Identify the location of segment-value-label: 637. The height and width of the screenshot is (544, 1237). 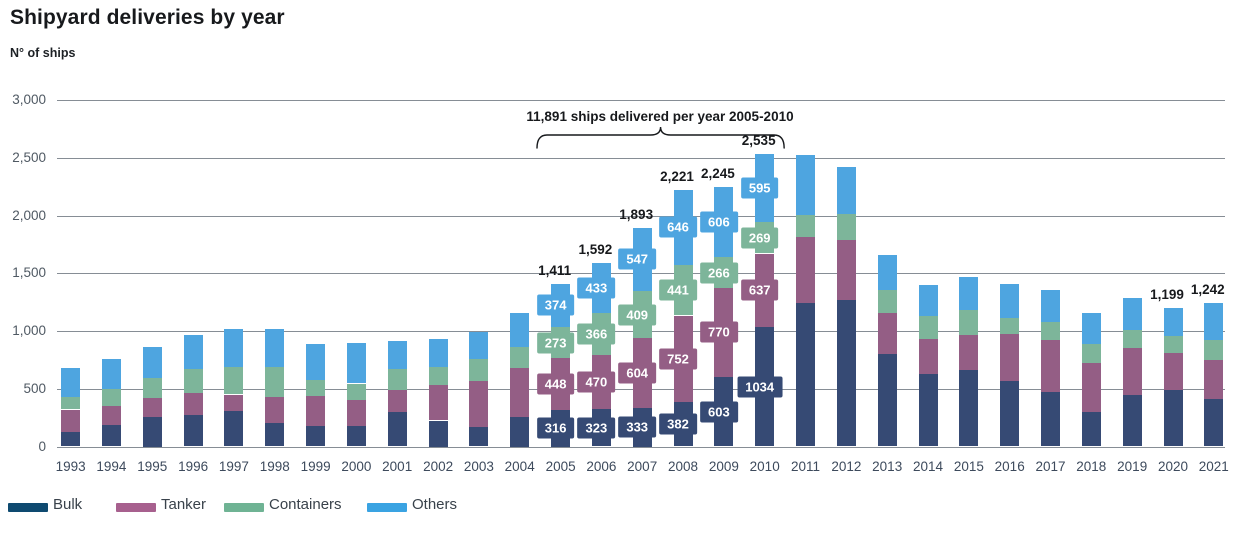
(759, 290).